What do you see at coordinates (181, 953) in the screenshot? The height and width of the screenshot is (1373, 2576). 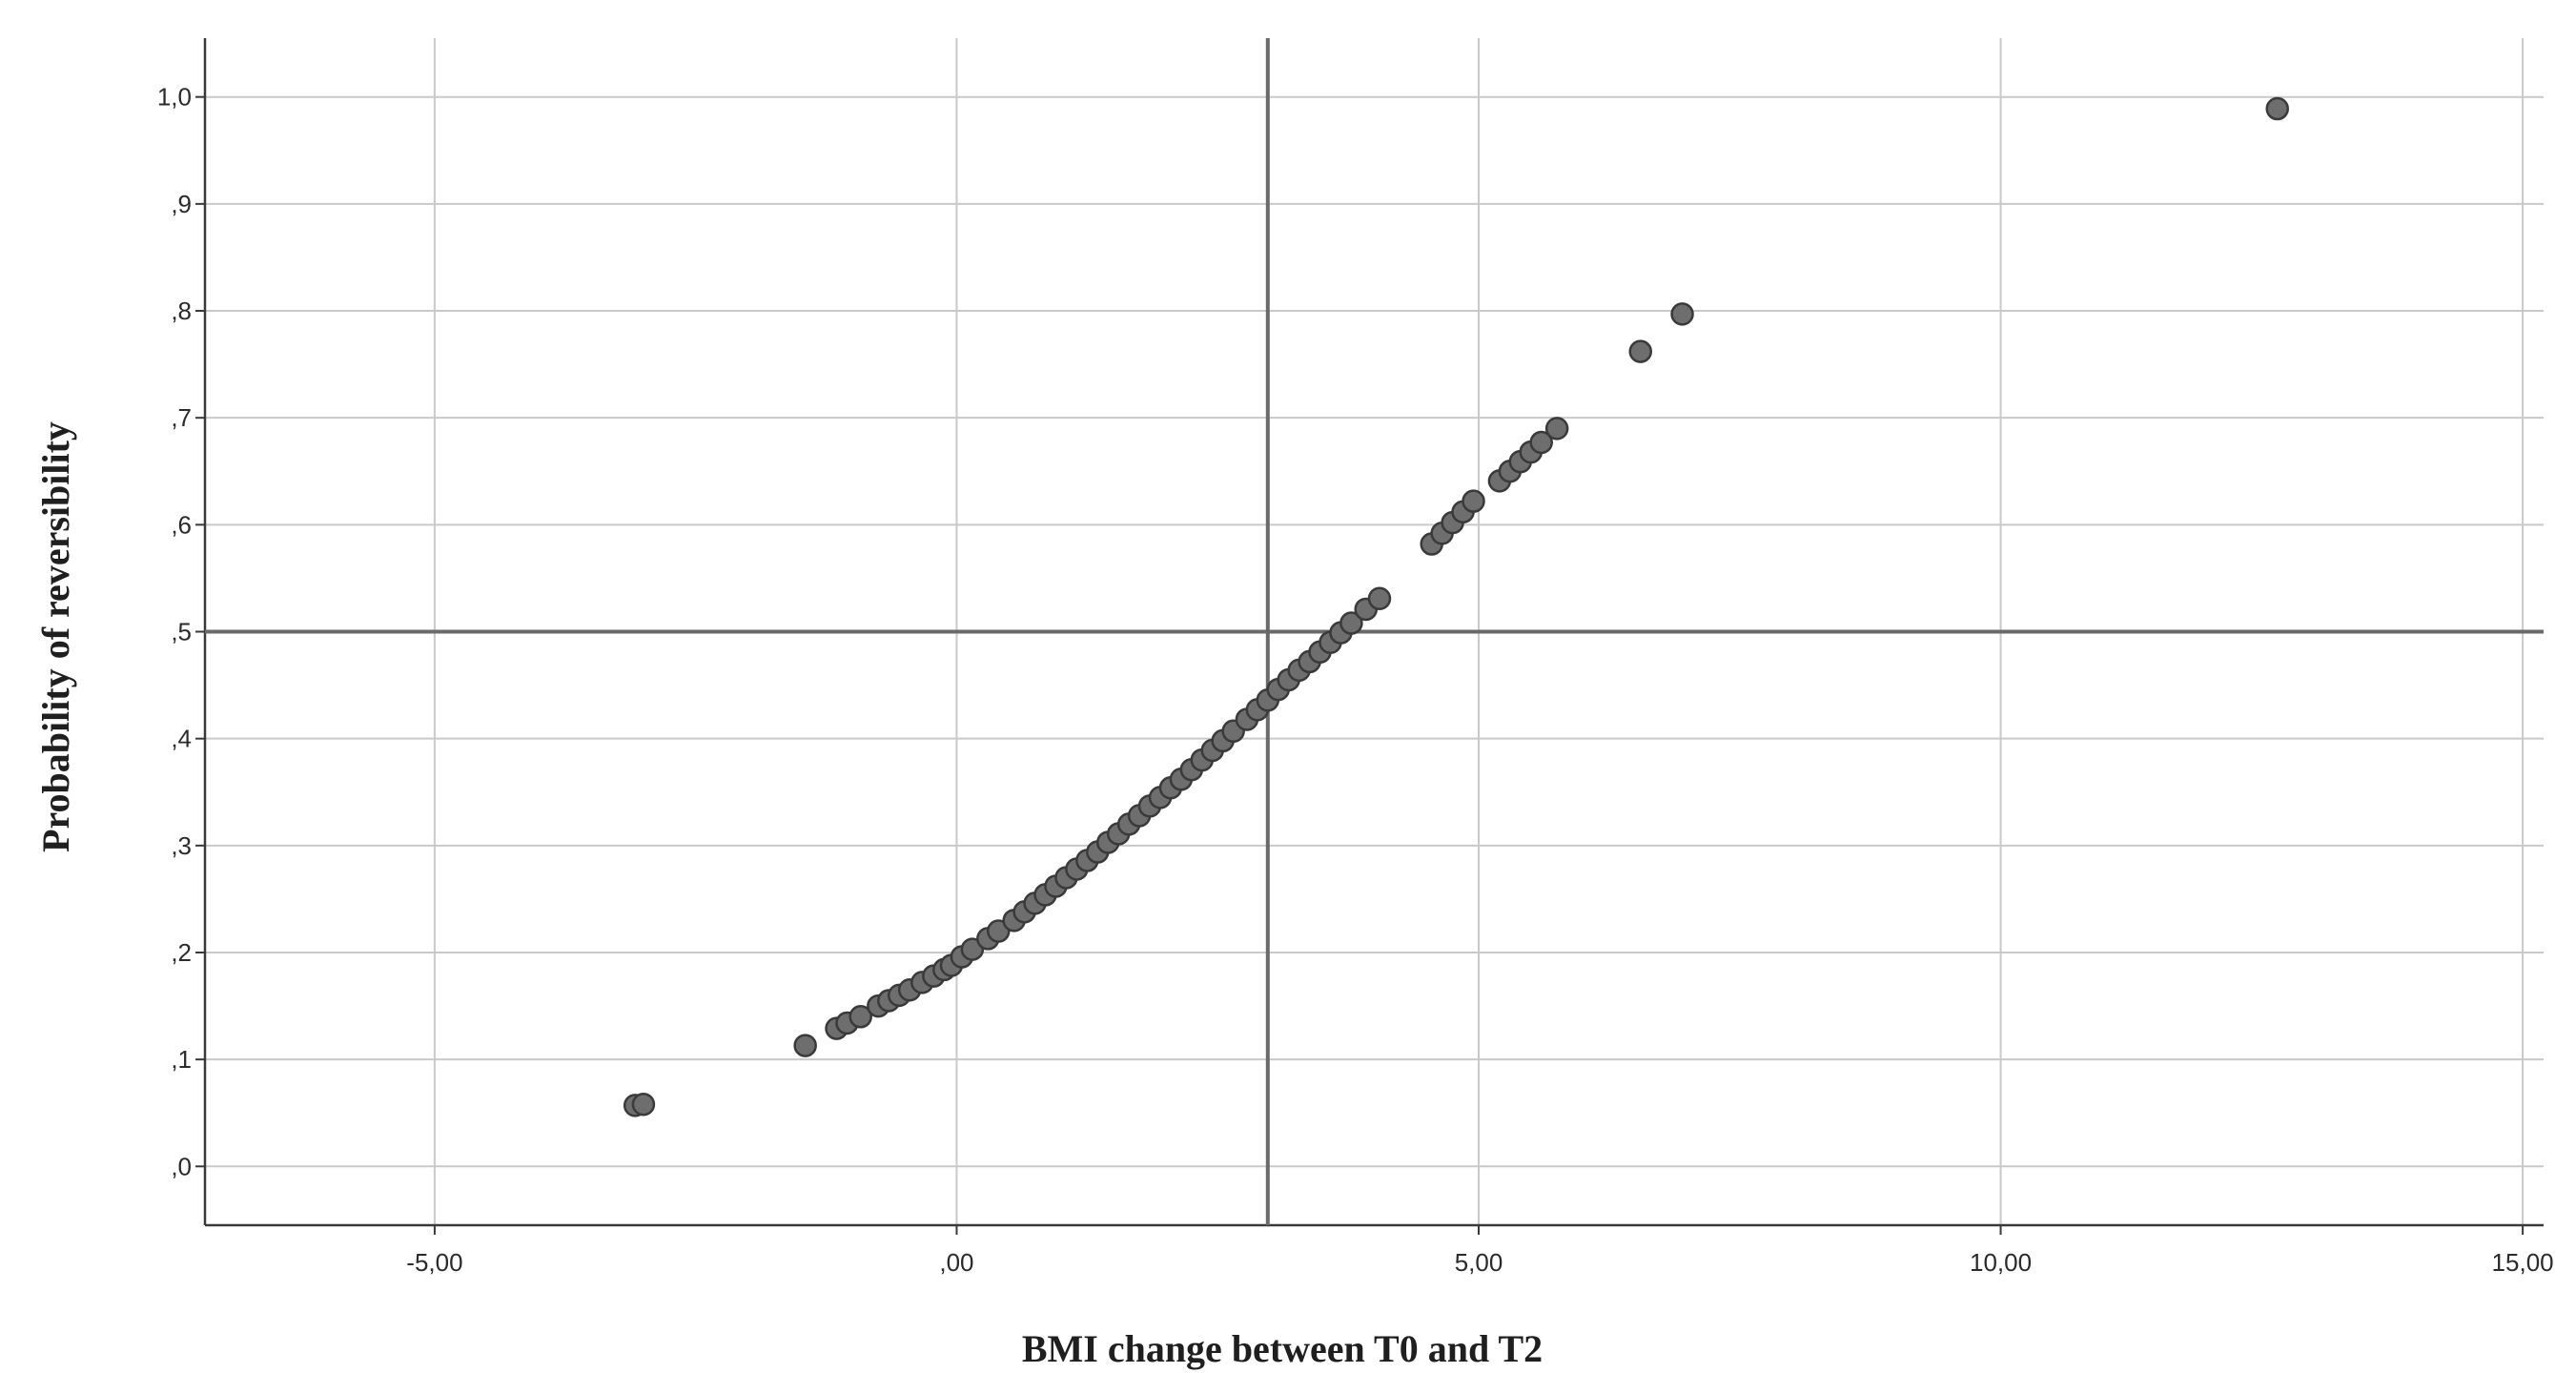 I see `y-tick-label: ,2` at bounding box center [181, 953].